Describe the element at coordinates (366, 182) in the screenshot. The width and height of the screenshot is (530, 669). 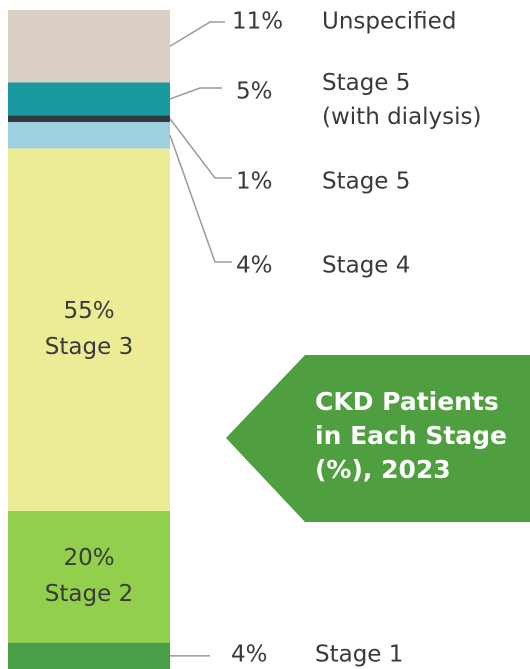
I see `category-label: Stage 5` at that location.